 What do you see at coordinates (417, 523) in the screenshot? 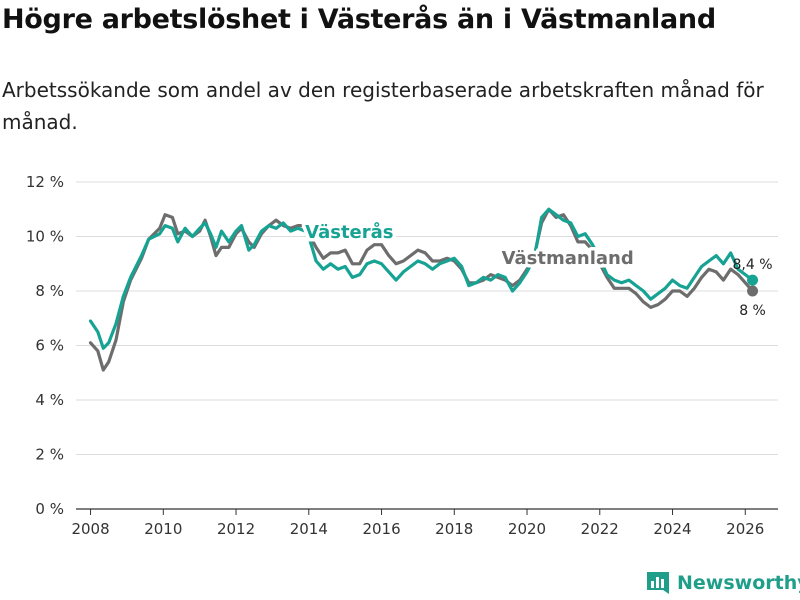
I see `x-axis: 2008 2010 2012 2014 2016 2018 2020 2022 2024 2026` at bounding box center [417, 523].